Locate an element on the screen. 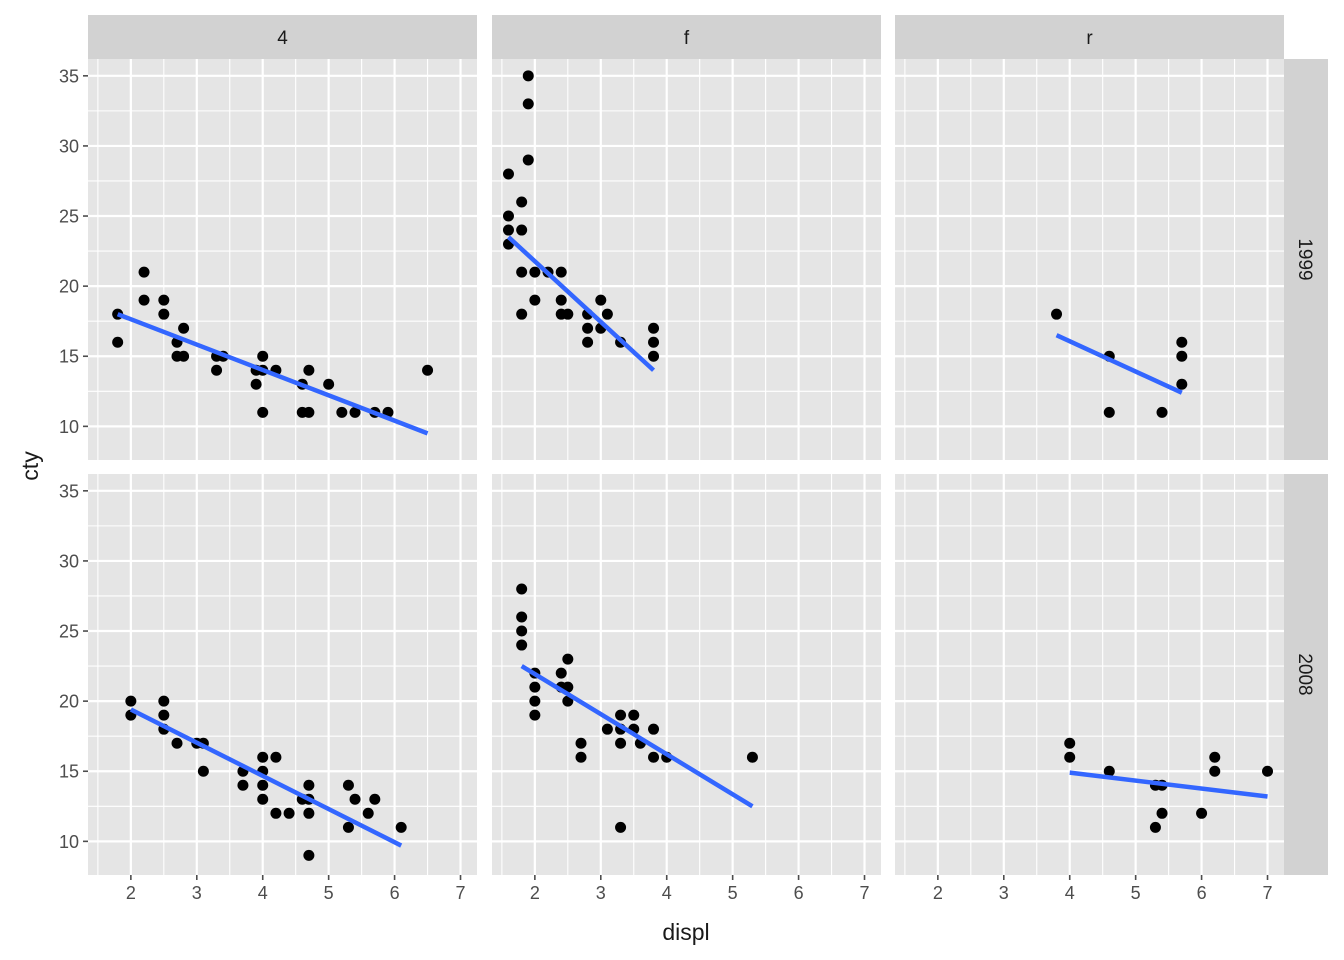 The height and width of the screenshot is (960, 1344). panel-f-2008 is located at coordinates (686, 675).